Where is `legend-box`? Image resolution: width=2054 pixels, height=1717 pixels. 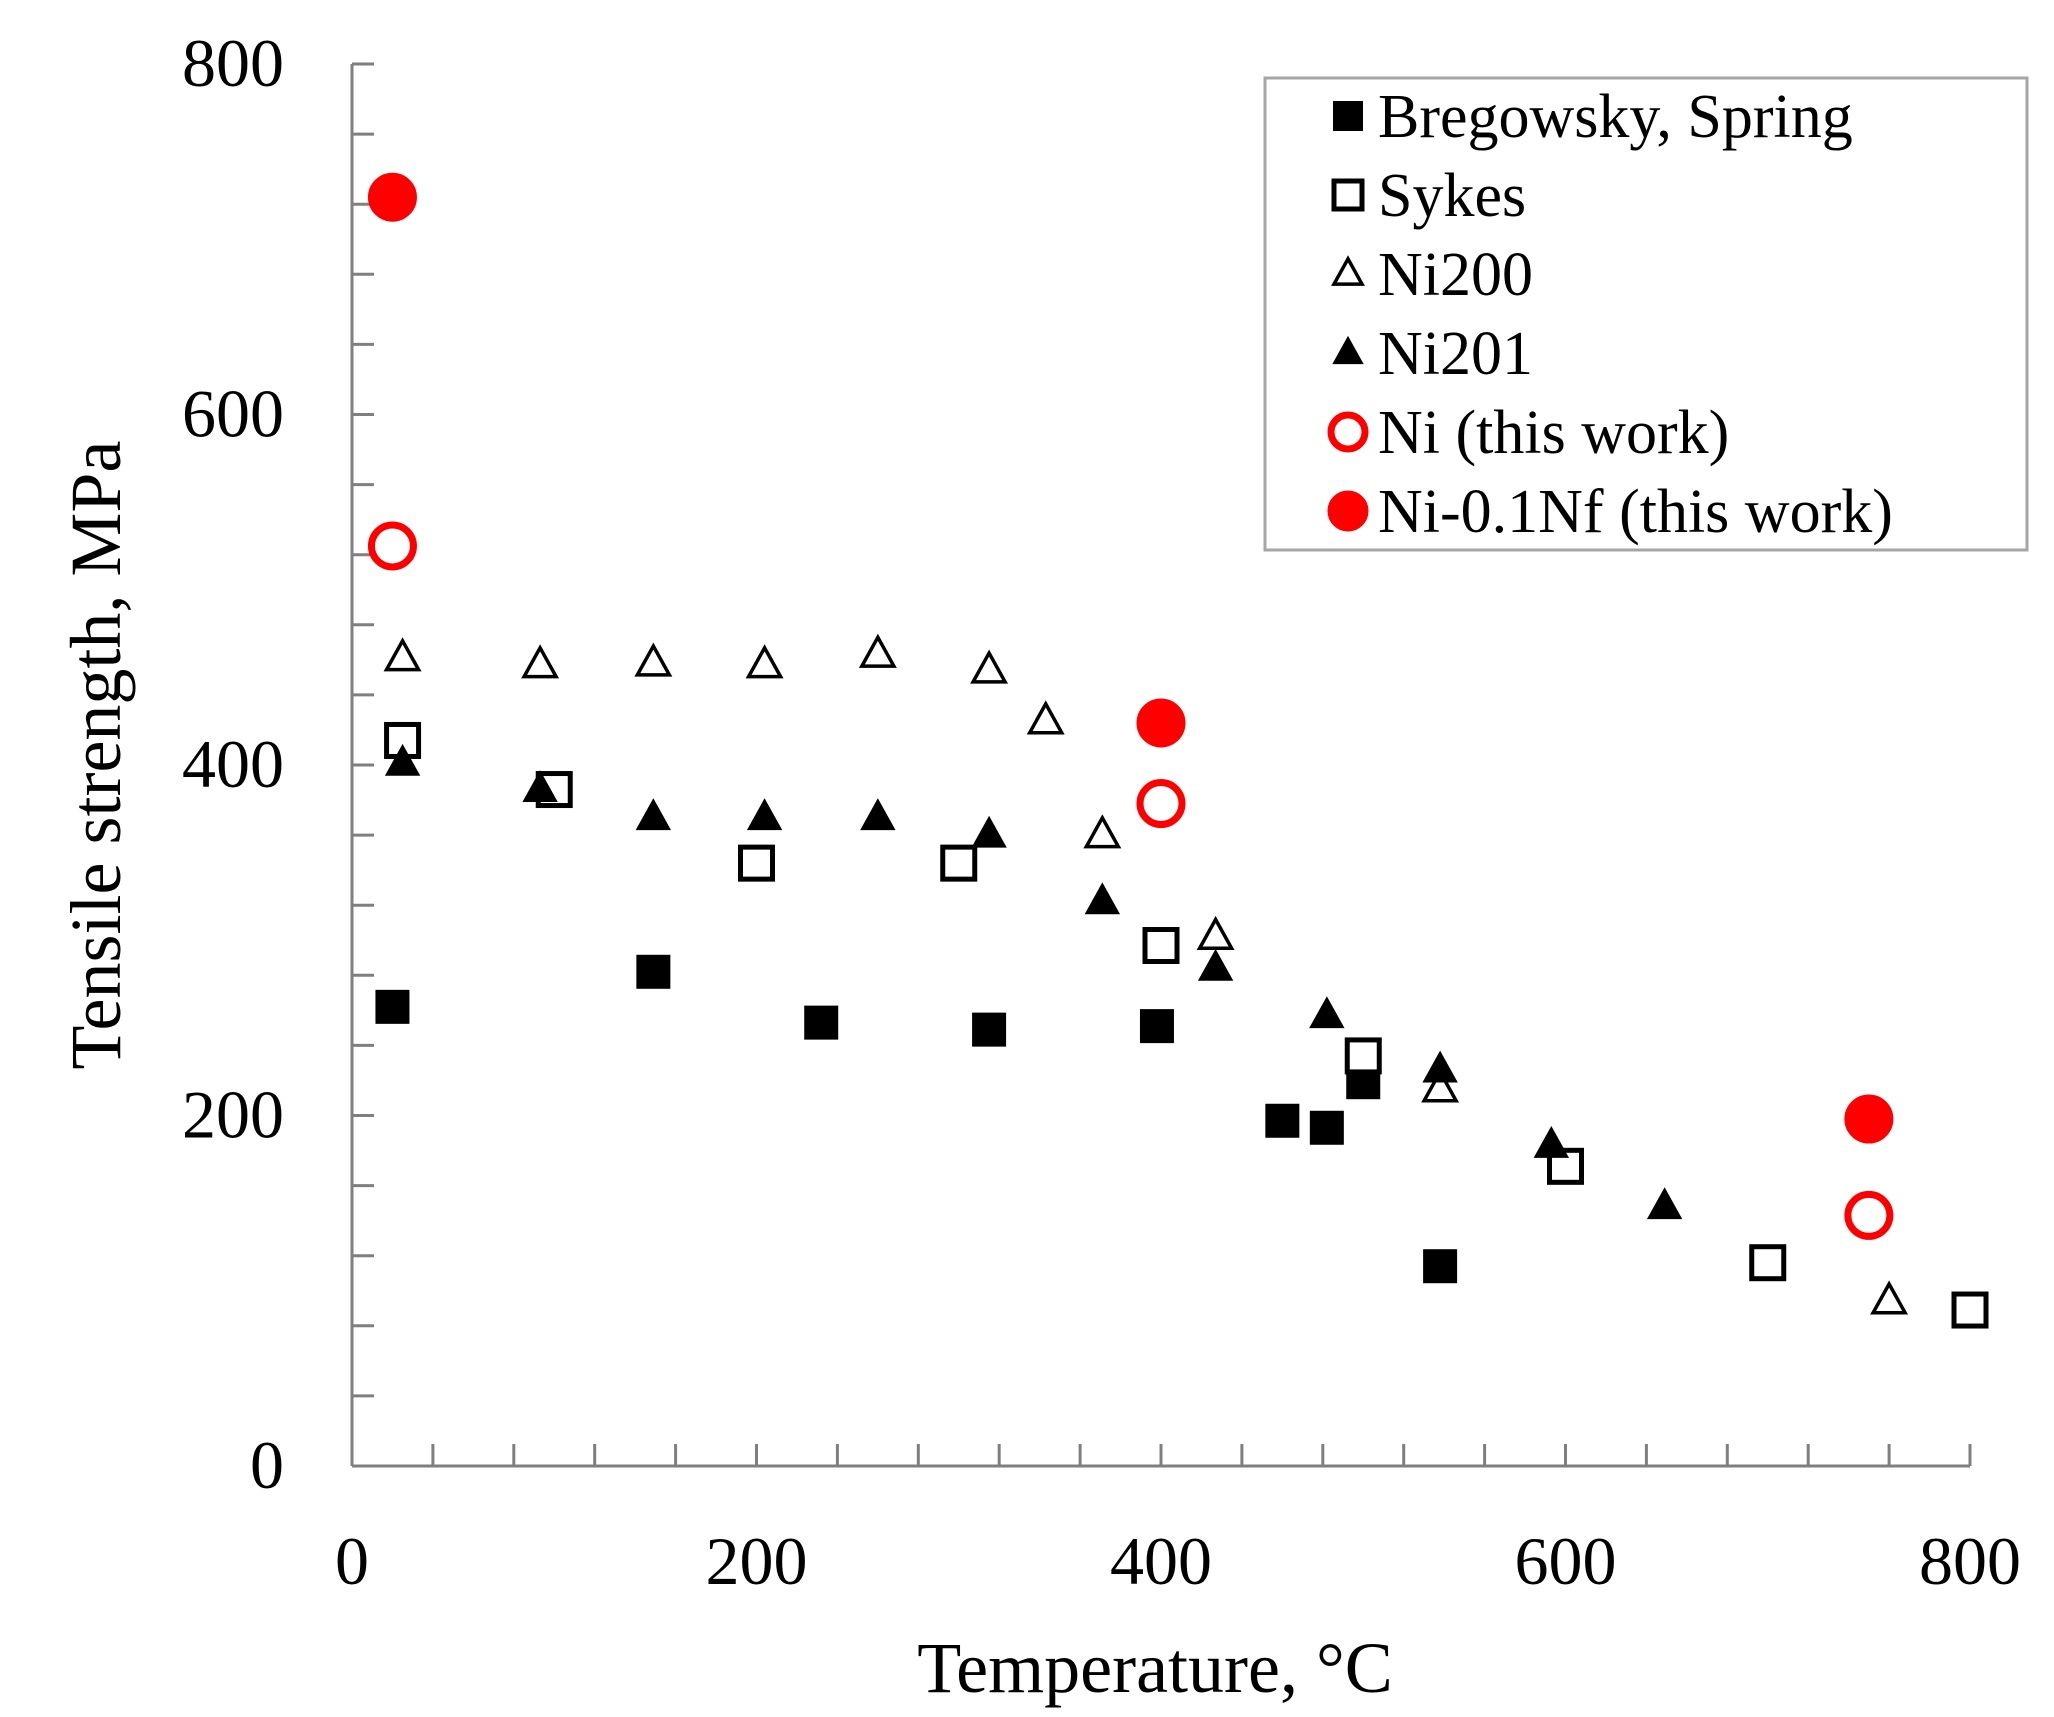 legend-box is located at coordinates (1646, 314).